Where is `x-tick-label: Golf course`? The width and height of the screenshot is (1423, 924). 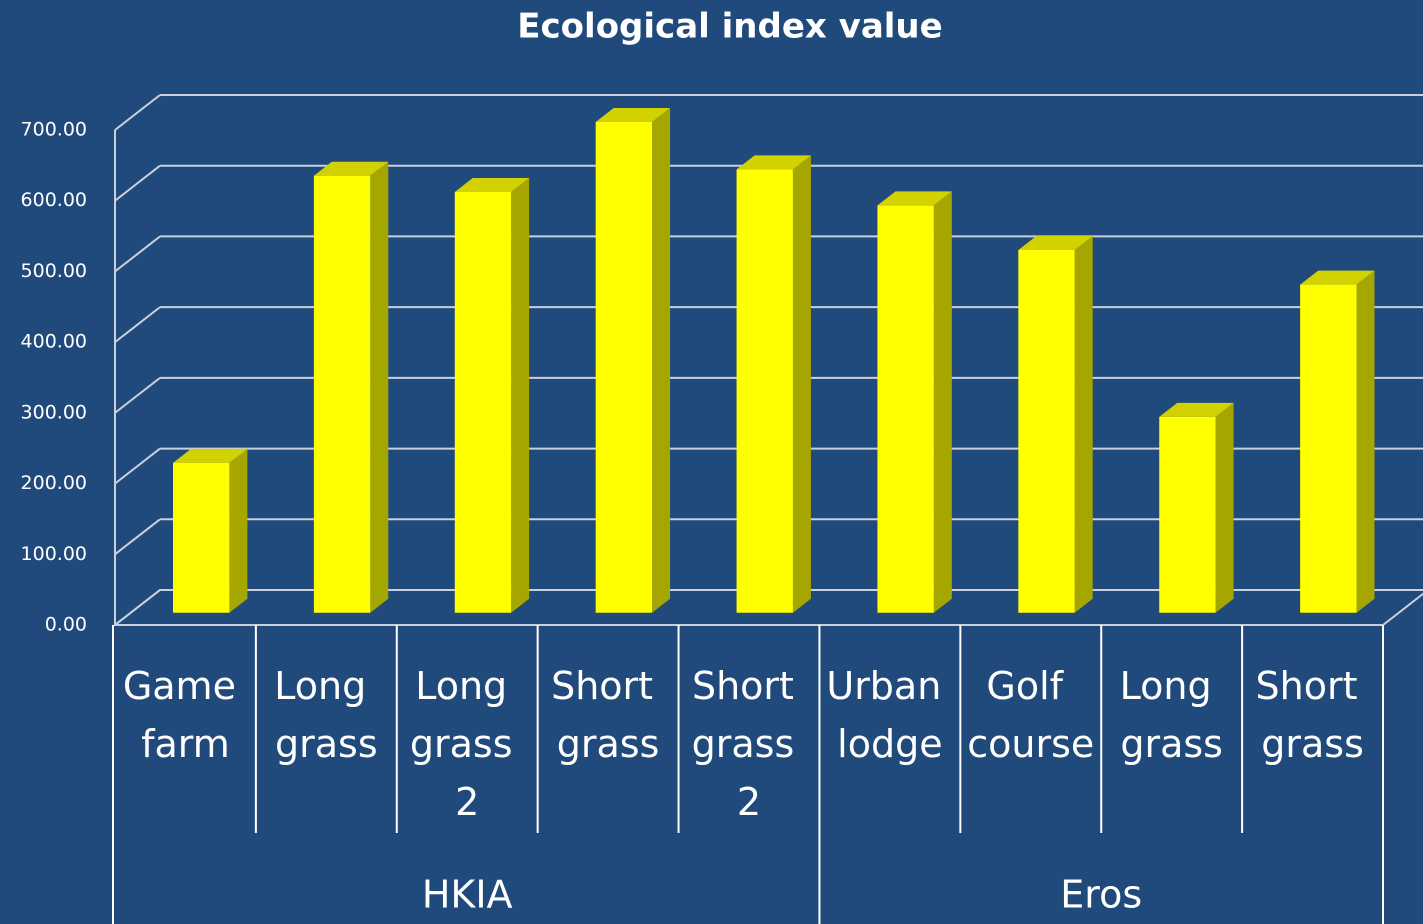
x-tick-label: Golf course is located at coordinates (1030, 715).